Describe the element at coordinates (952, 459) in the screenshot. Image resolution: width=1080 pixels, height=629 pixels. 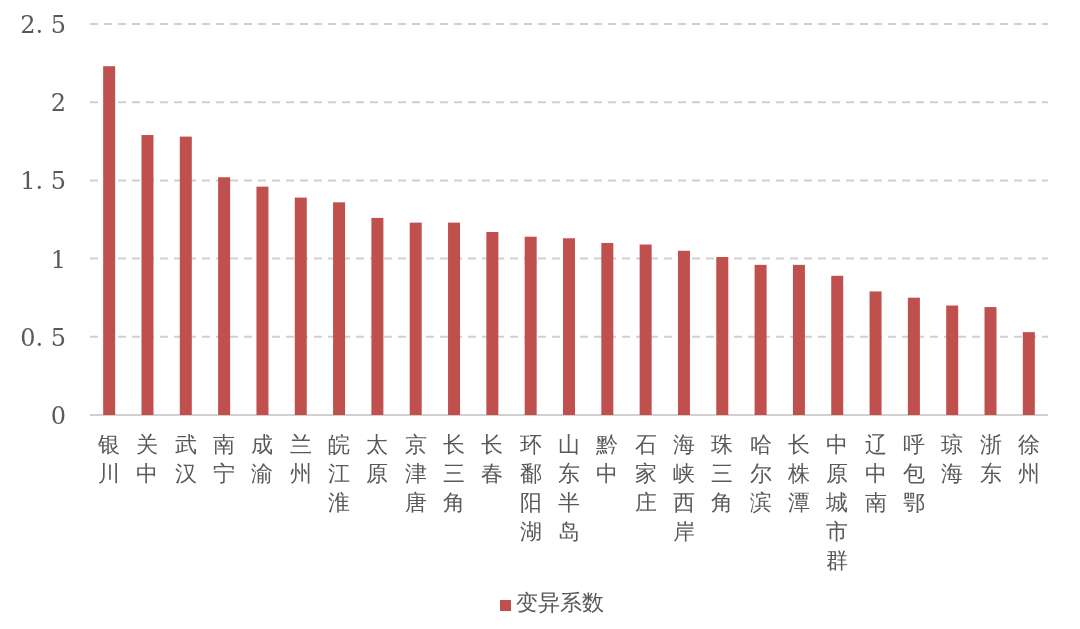
I see `x-tick-label: 琼海` at that location.